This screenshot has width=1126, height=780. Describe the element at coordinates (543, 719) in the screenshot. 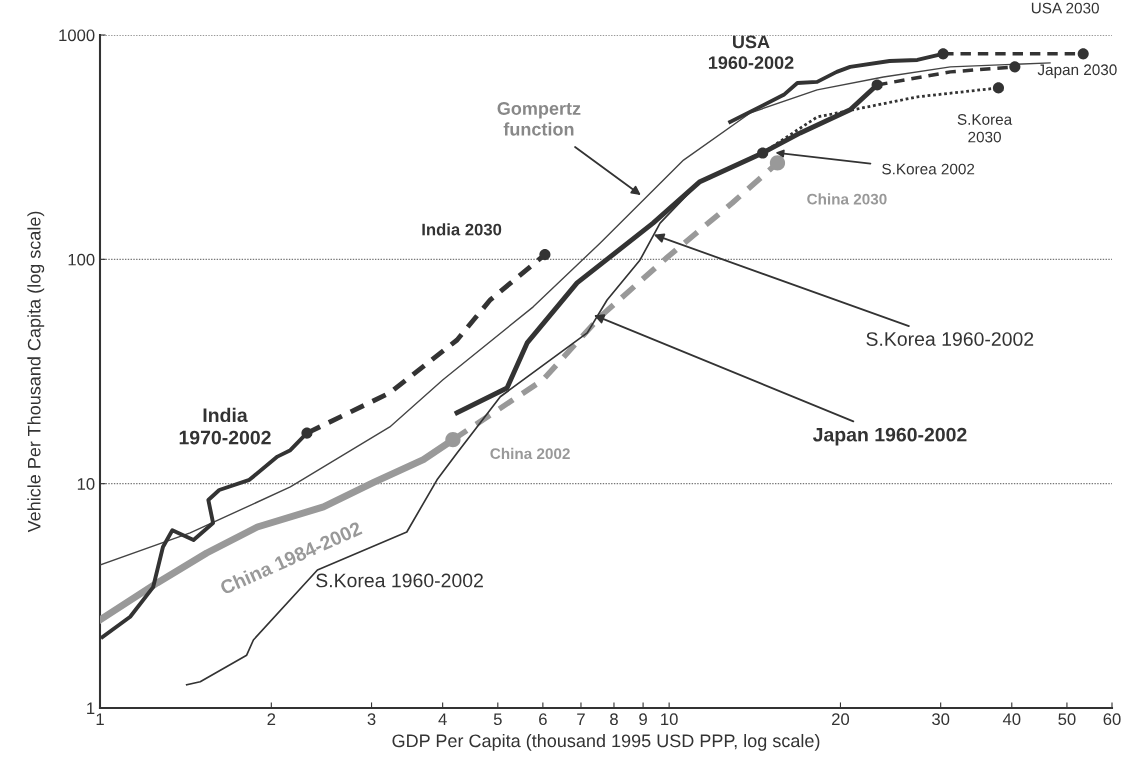

I see `x-tick-label: 6` at that location.